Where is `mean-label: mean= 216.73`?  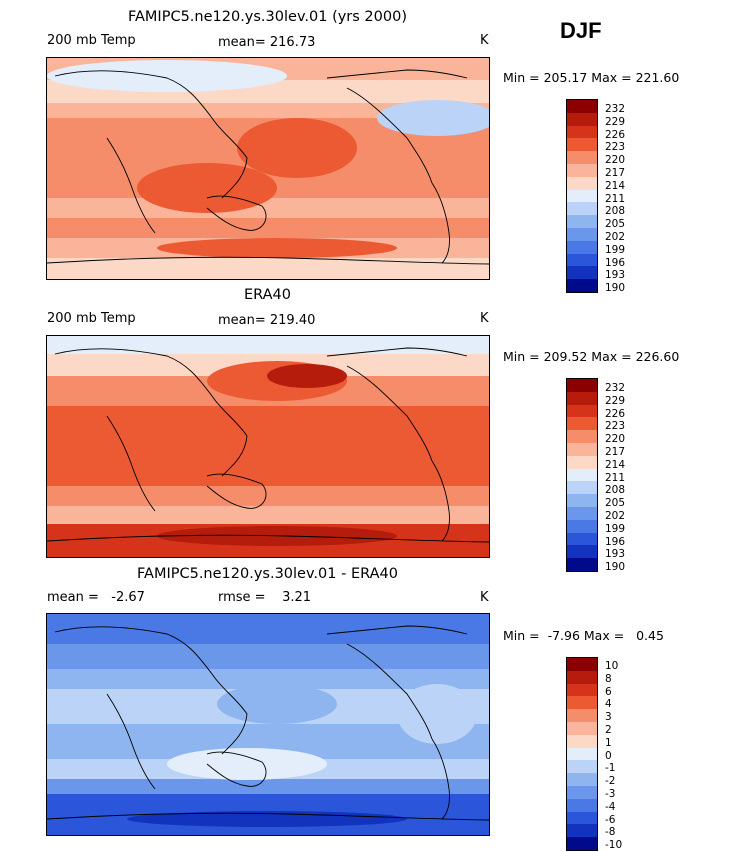 mean-label: mean= 216.73 is located at coordinates (267, 42).